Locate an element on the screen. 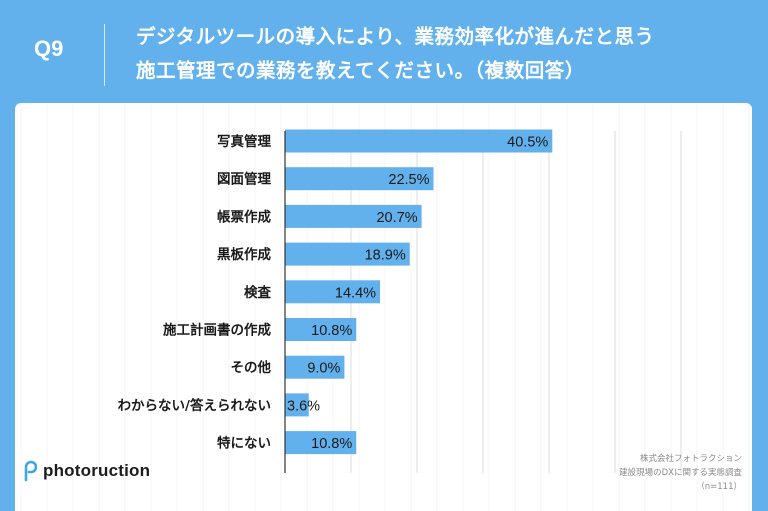  category-label: わからない/答えられない is located at coordinates (194, 405).